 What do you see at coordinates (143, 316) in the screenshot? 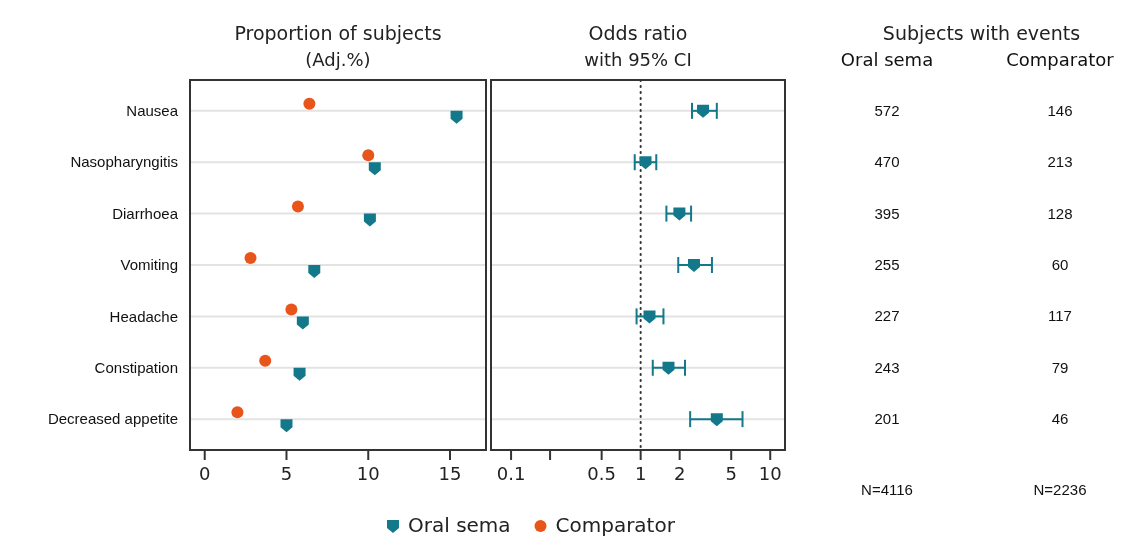
I see `y-tick-label: Headache` at bounding box center [143, 316].